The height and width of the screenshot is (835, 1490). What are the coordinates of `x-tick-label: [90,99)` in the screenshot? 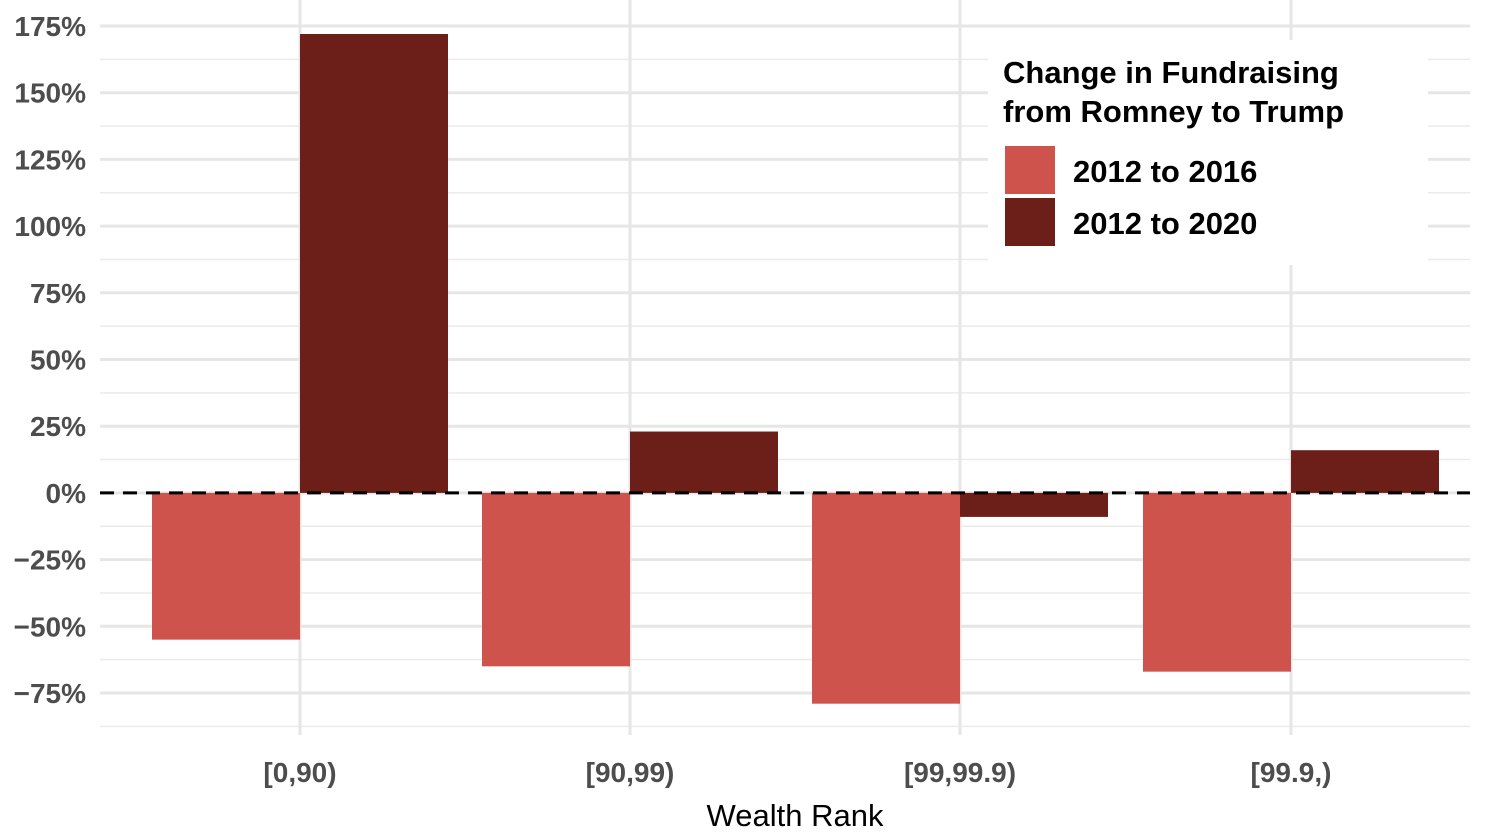 It's located at (630, 772).